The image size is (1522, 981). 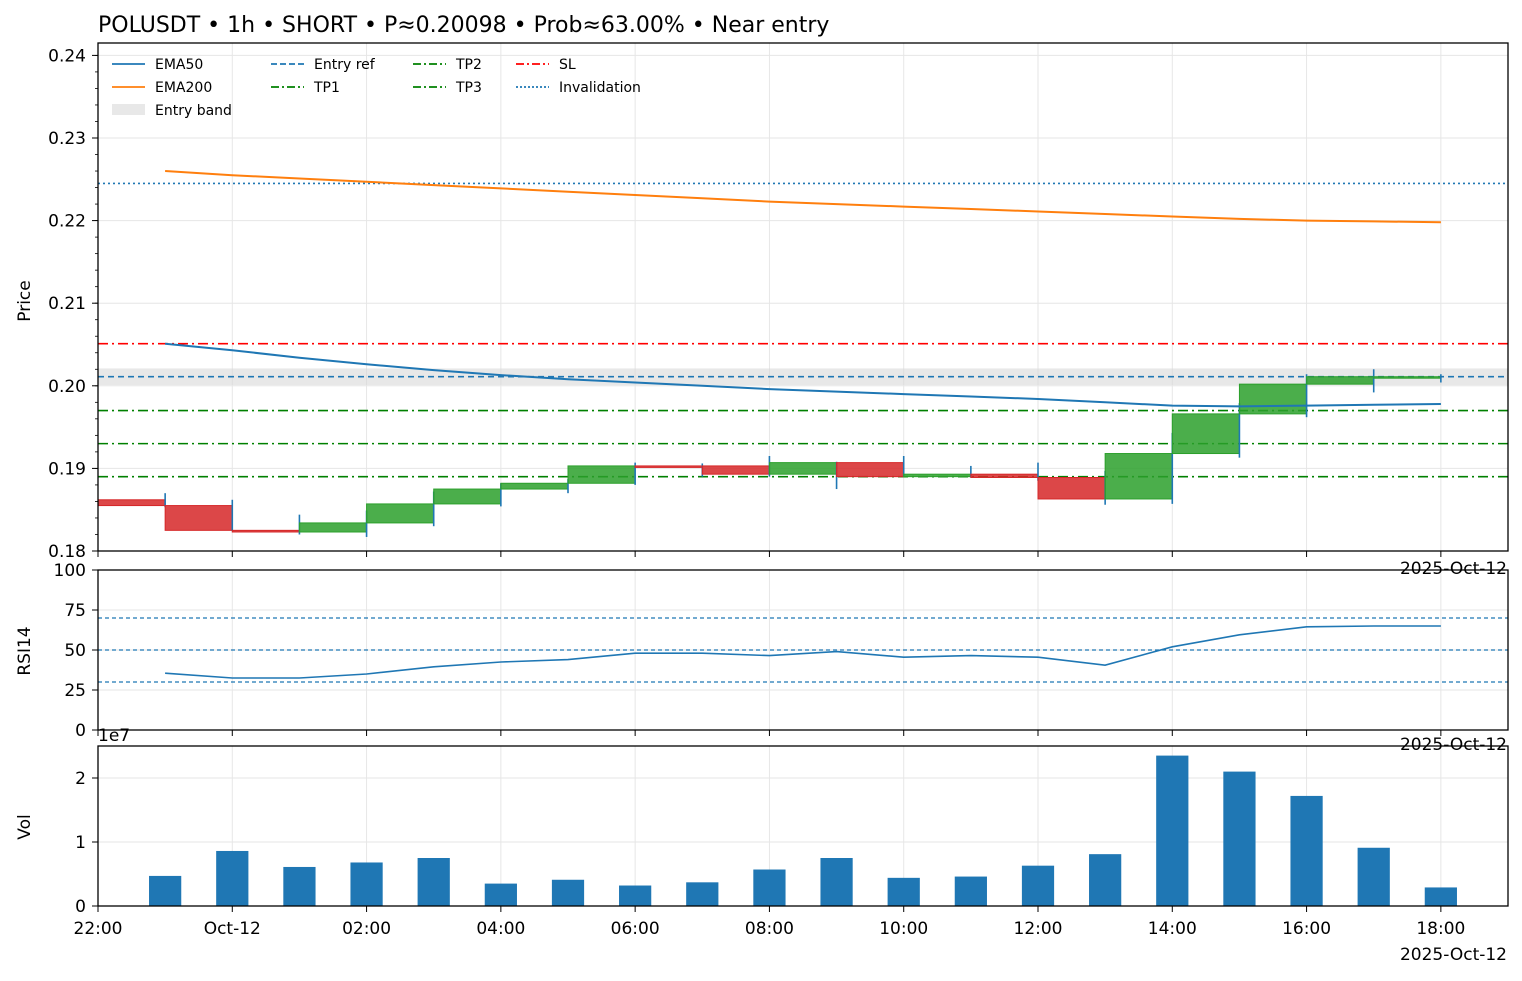 I want to click on price-y-tick-label: 0.24, so click(x=67, y=56).